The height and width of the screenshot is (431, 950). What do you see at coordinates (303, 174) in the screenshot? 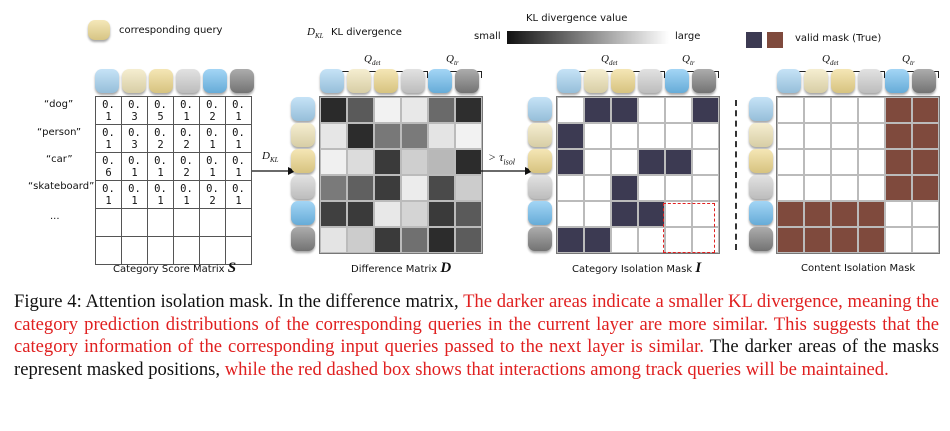
I see `diff-query-col` at bounding box center [303, 174].